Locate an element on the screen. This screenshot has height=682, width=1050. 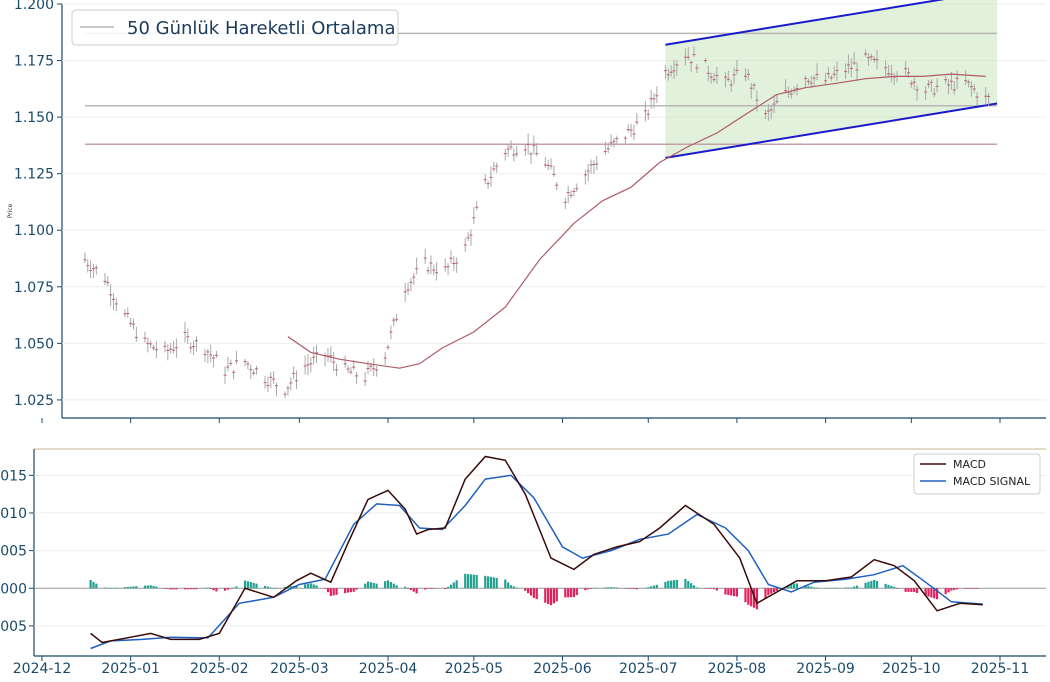
macd-histogram is located at coordinates (534, 591).